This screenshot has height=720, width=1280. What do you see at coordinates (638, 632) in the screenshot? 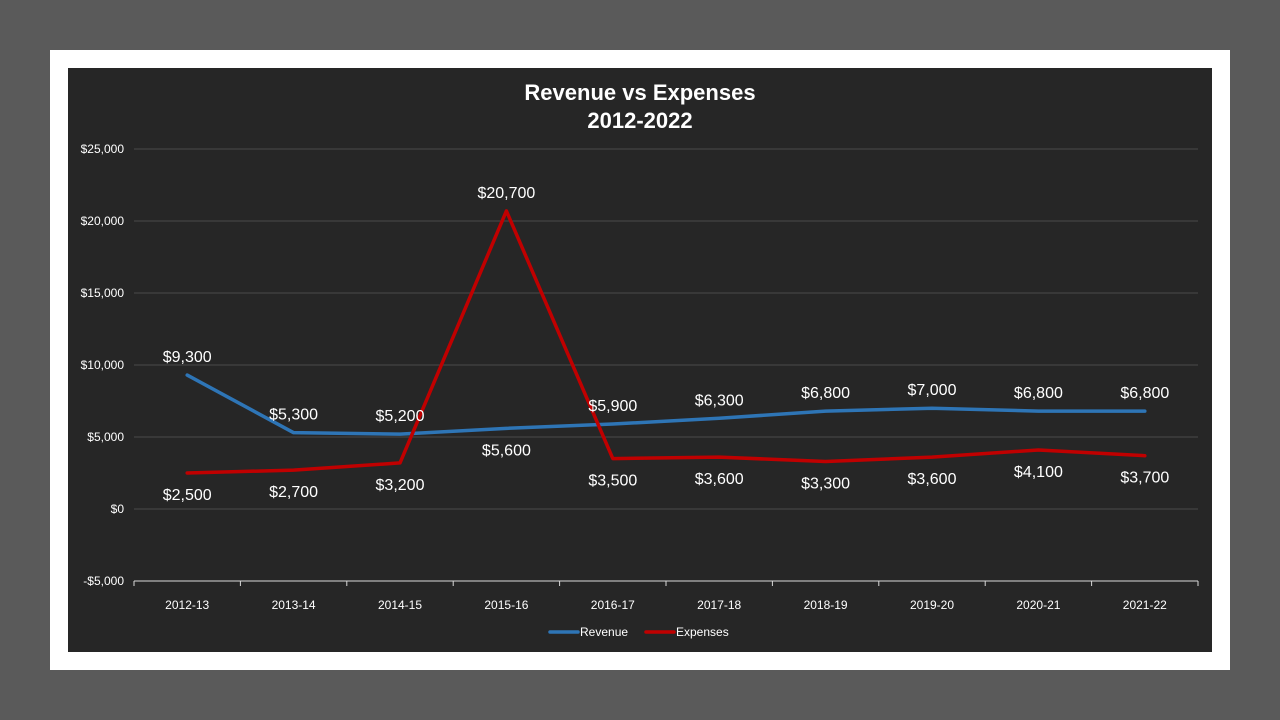
I see `legend: Revenue Expenses` at bounding box center [638, 632].